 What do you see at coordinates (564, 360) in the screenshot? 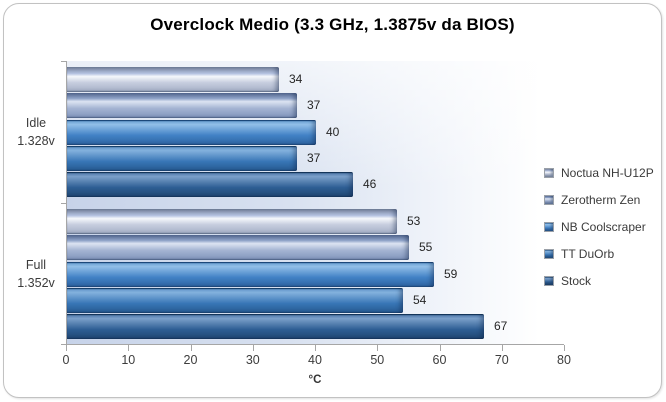
I see `x-axis-tick-label: 80` at bounding box center [564, 360].